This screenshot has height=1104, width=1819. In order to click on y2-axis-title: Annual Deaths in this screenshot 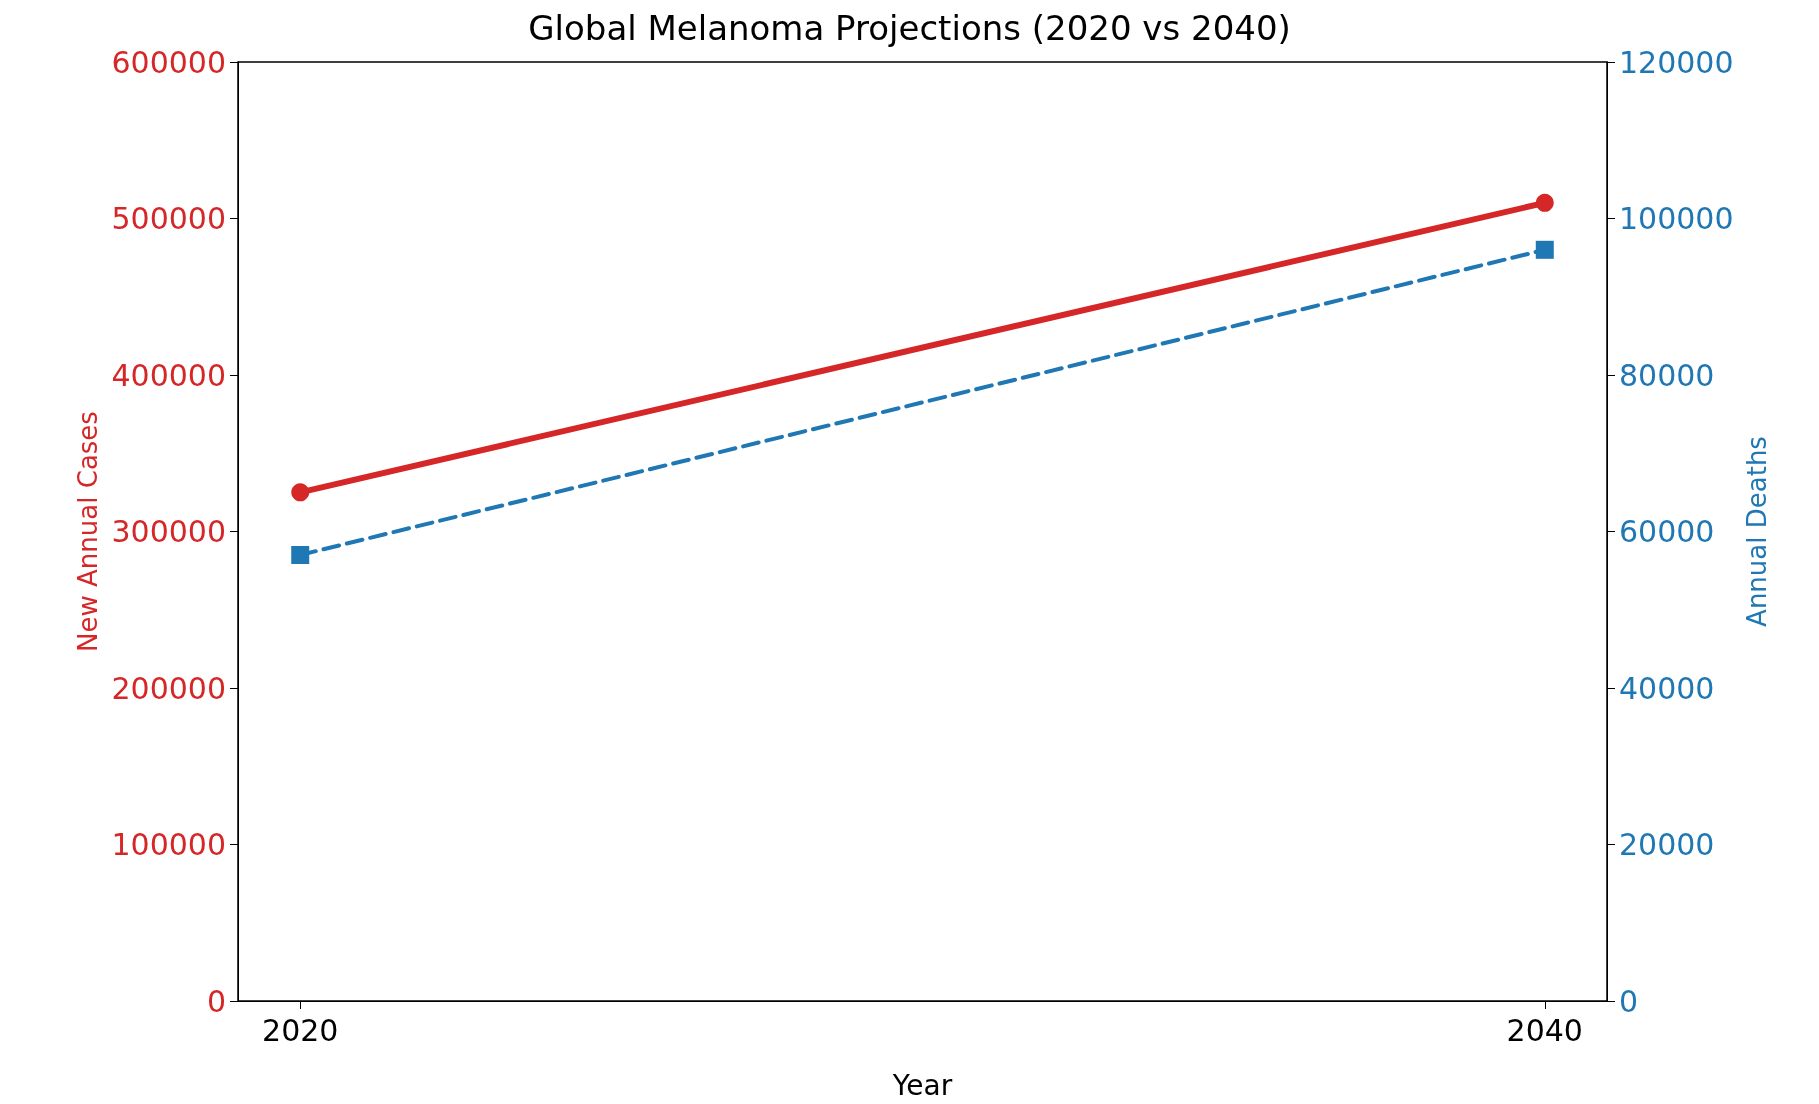, I will do `click(1757, 531)`.